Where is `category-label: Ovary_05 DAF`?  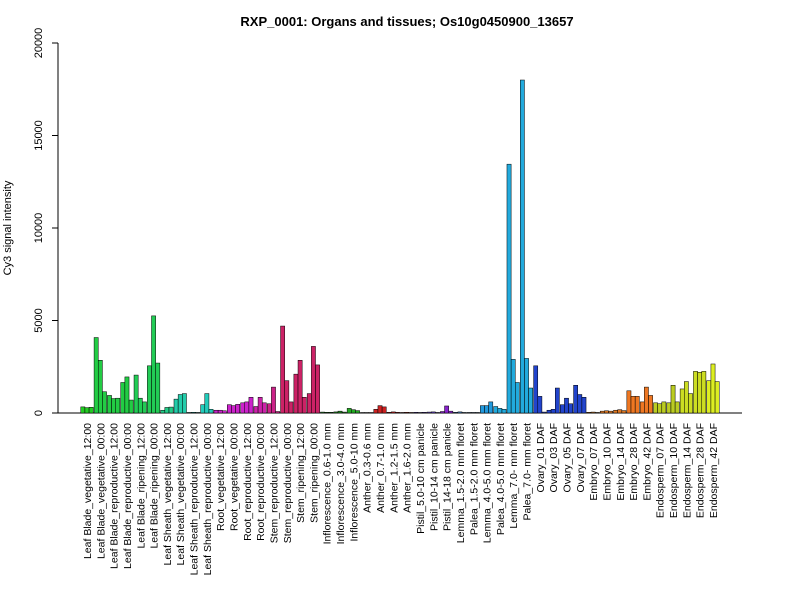 category-label: Ovary_05 DAF is located at coordinates (567, 457).